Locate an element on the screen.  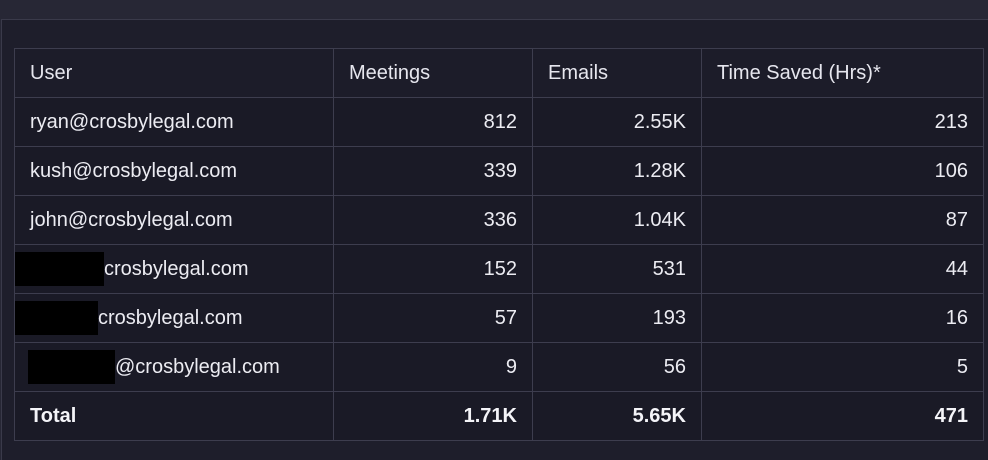
meetings-cell: 152 is located at coordinates (433, 269).